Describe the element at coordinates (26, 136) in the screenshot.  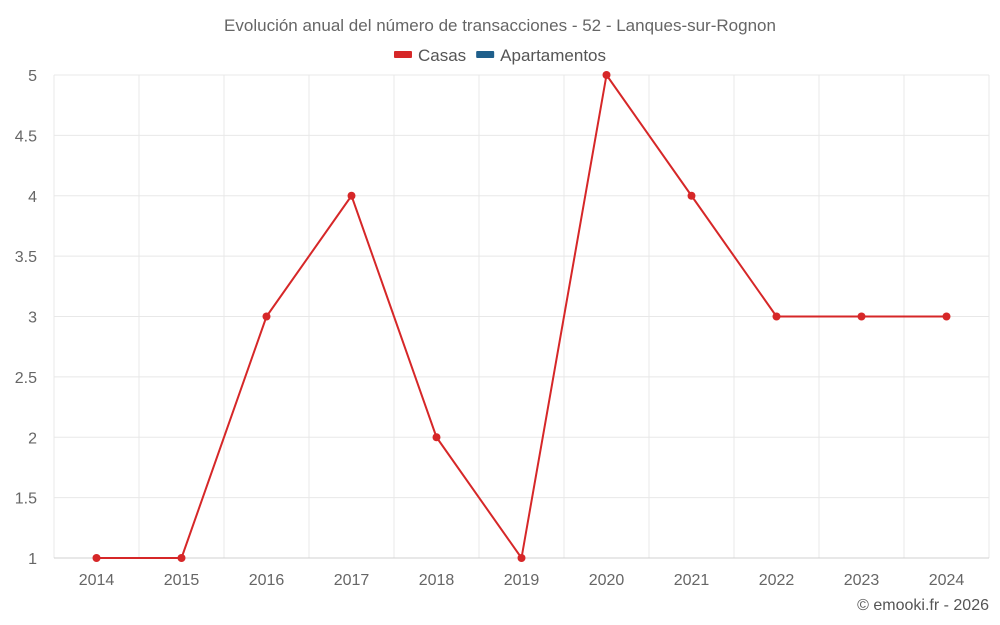
I see `y-tick-label: 4.5` at that location.